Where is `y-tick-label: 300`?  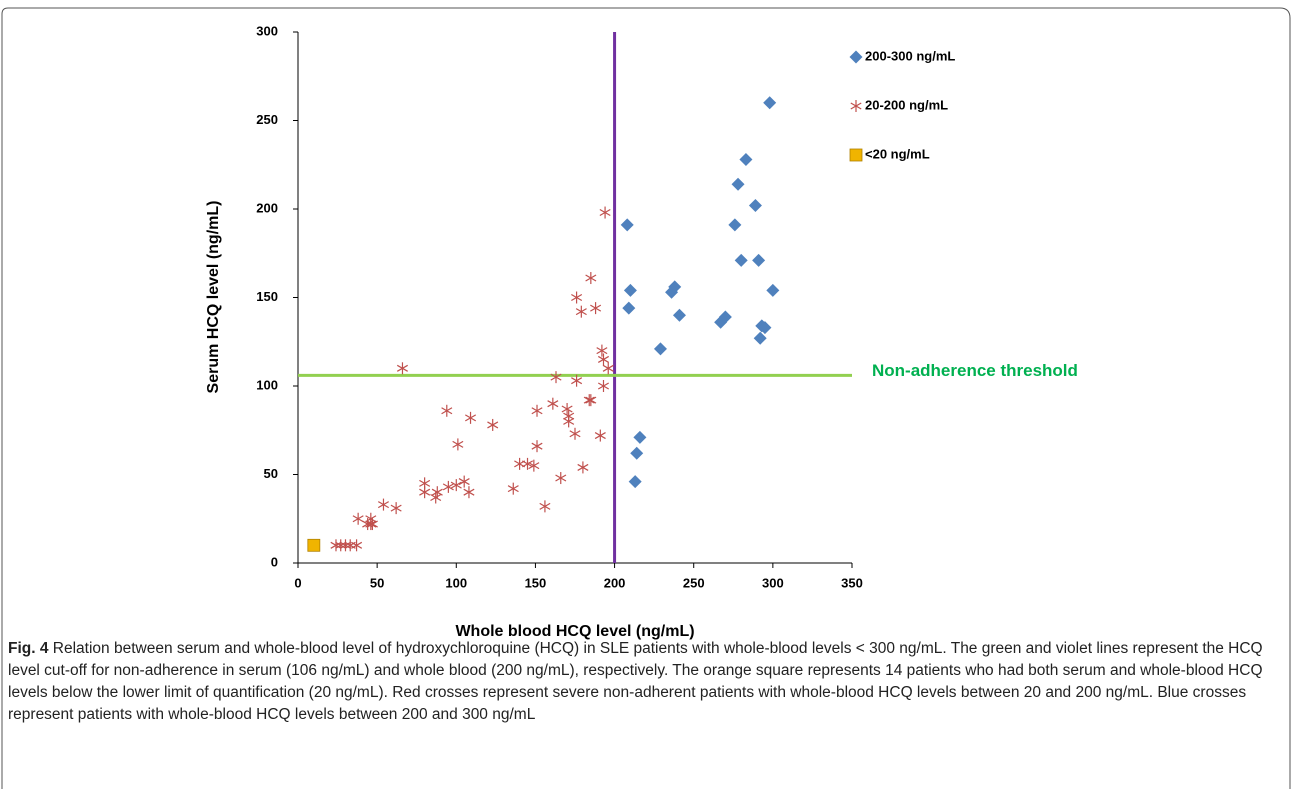 y-tick-label: 300 is located at coordinates (267, 30).